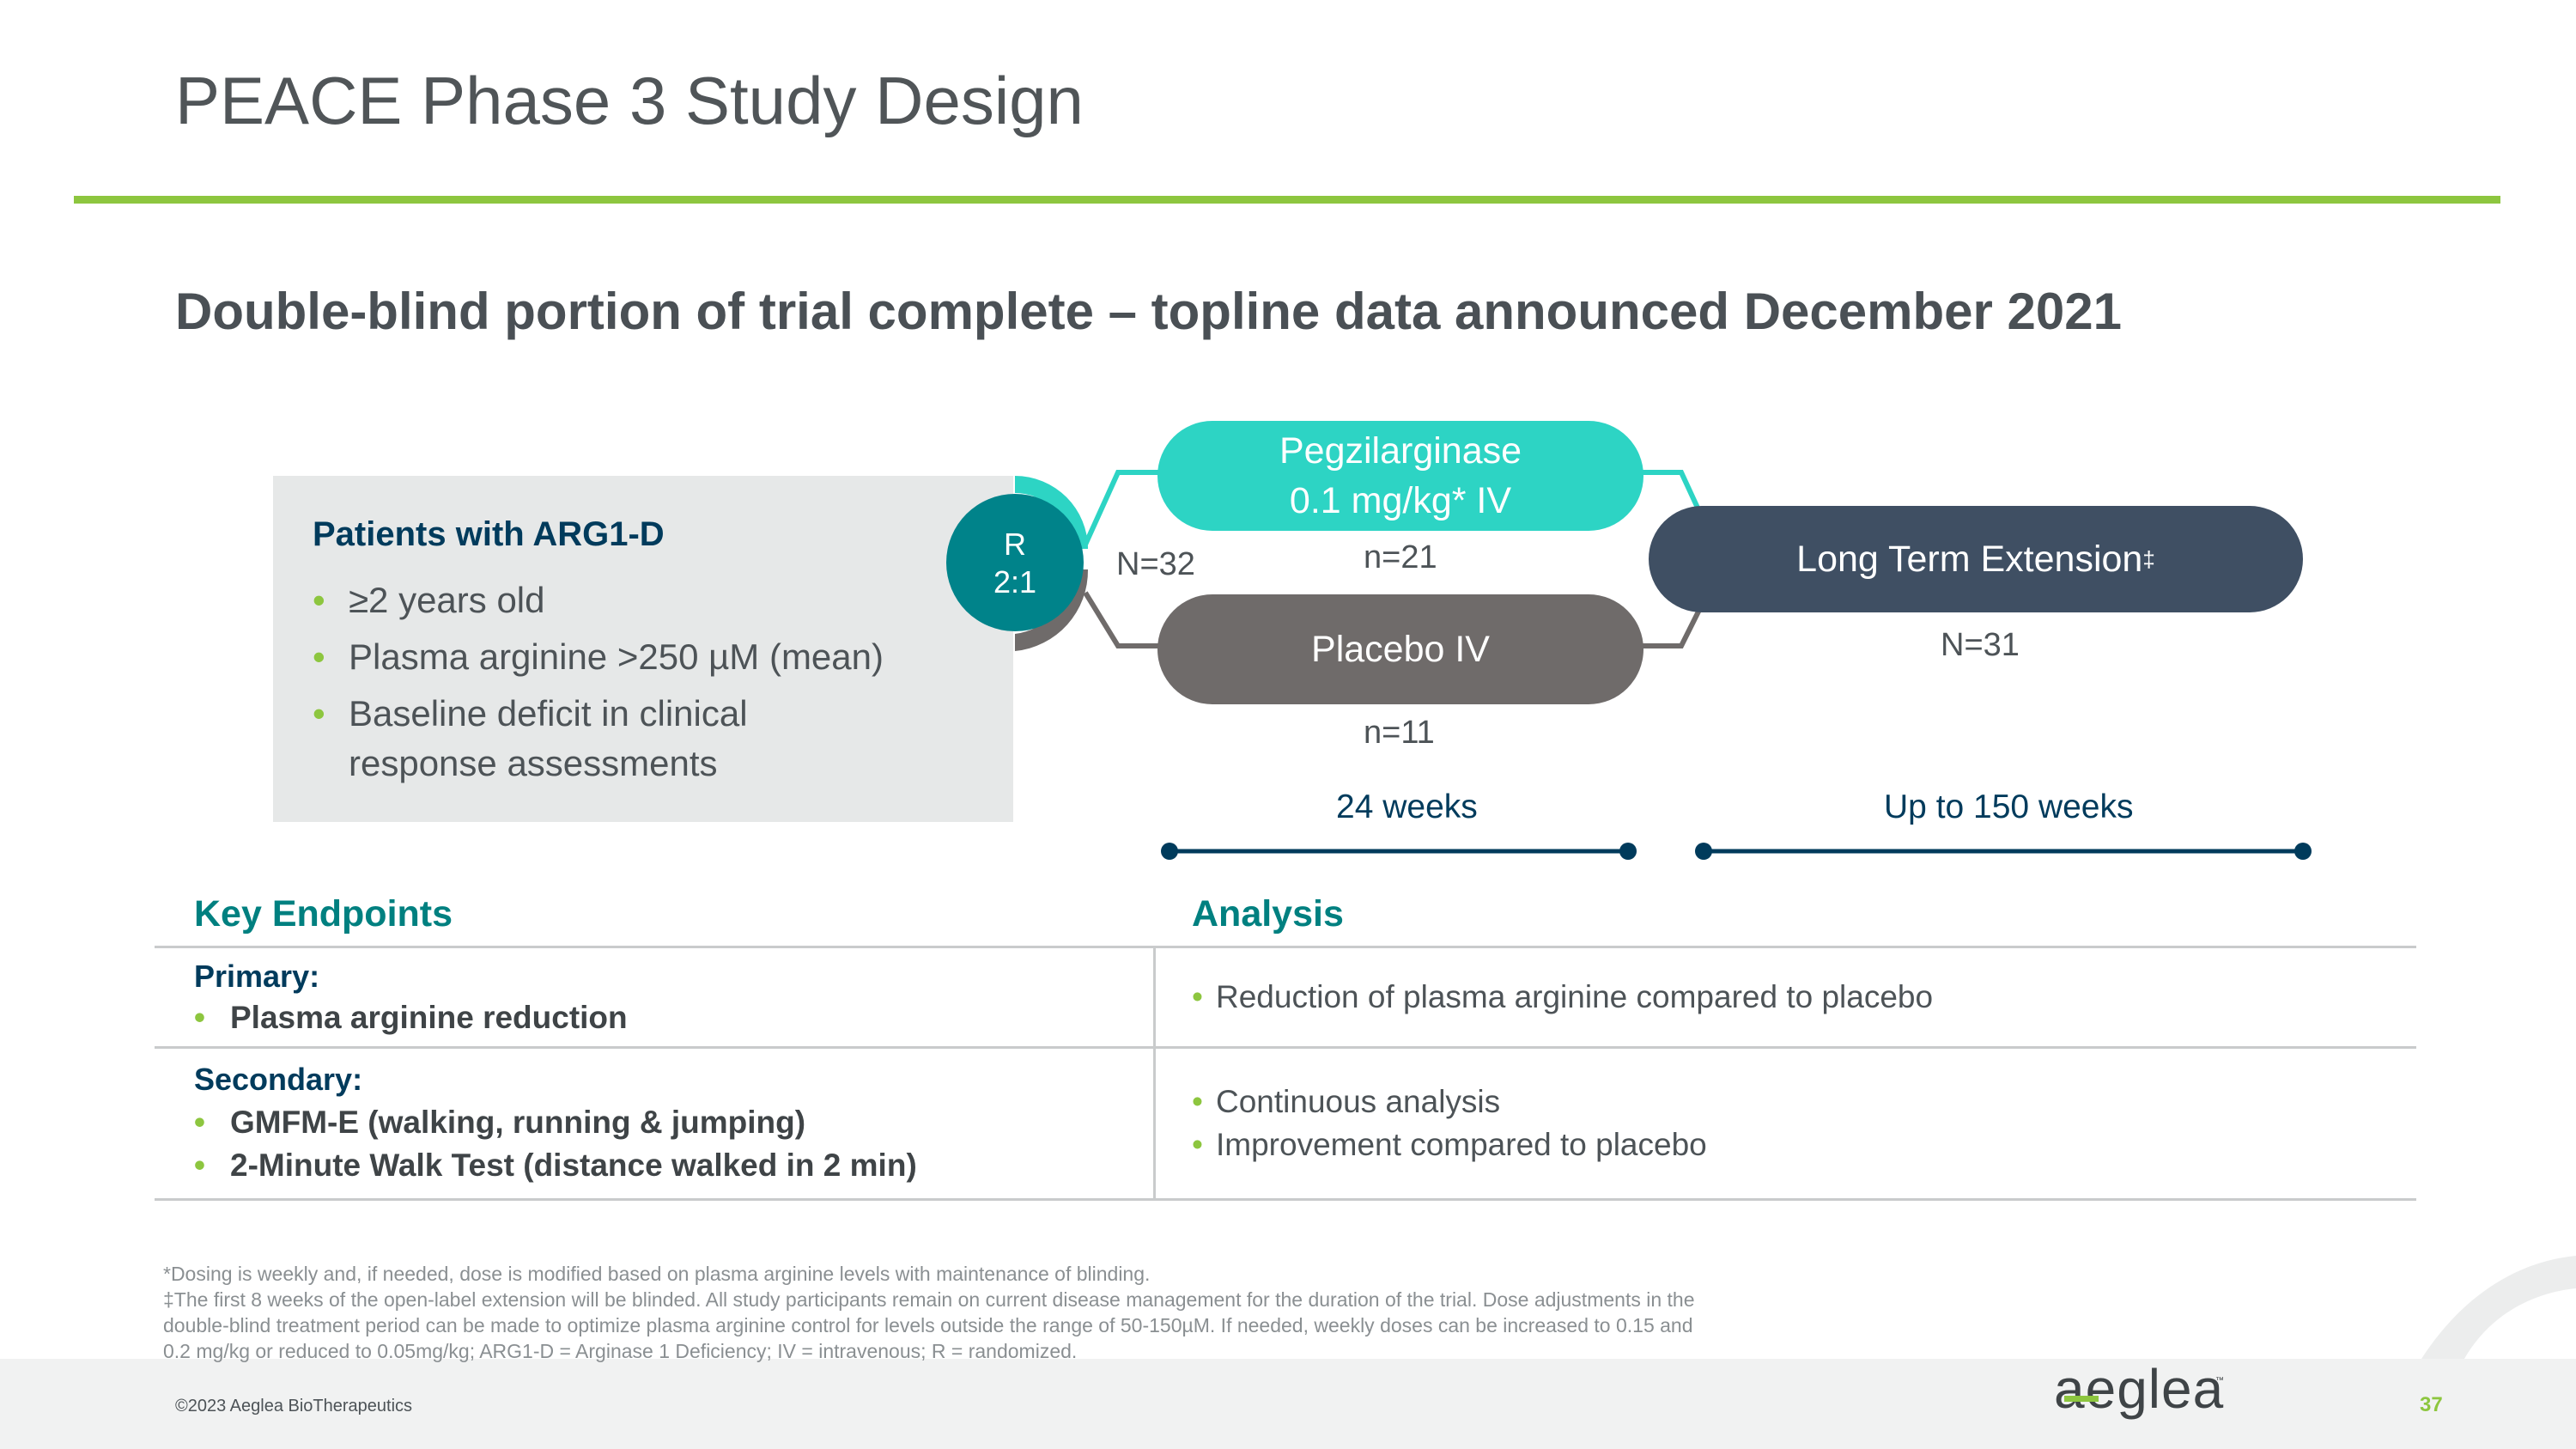  Describe the element at coordinates (1122, 619) in the screenshot. I see `placebo-connector` at that location.